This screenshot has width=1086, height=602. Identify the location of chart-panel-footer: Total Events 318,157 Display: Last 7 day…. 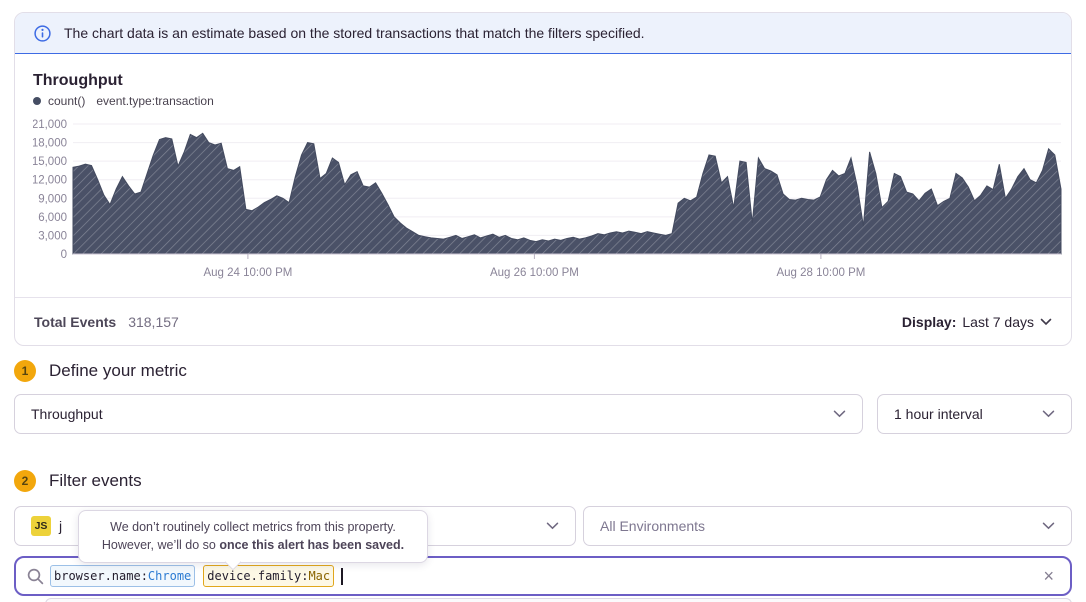
(543, 321).